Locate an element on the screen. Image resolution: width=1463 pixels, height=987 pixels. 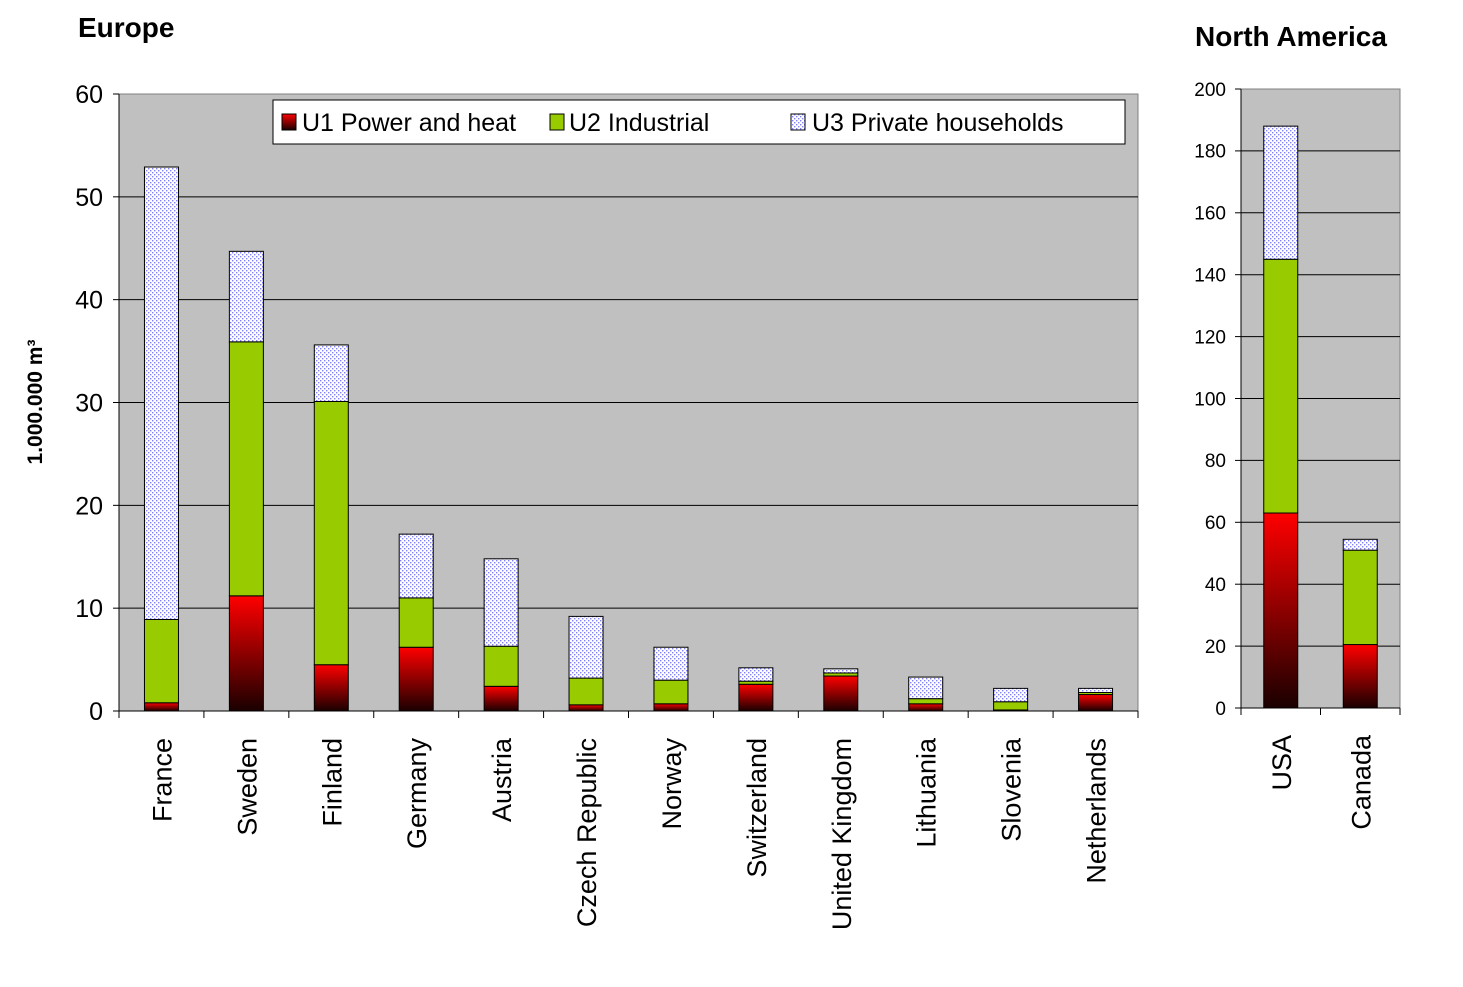
europe-bar-netherlands-u3 is located at coordinates (1096, 690).